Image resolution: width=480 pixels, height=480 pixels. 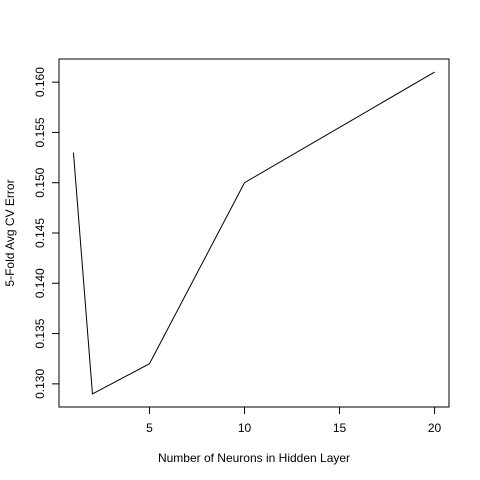 What do you see at coordinates (10, 232) in the screenshot?
I see `y-axis-label: 5-Fold Avg CV Error` at bounding box center [10, 232].